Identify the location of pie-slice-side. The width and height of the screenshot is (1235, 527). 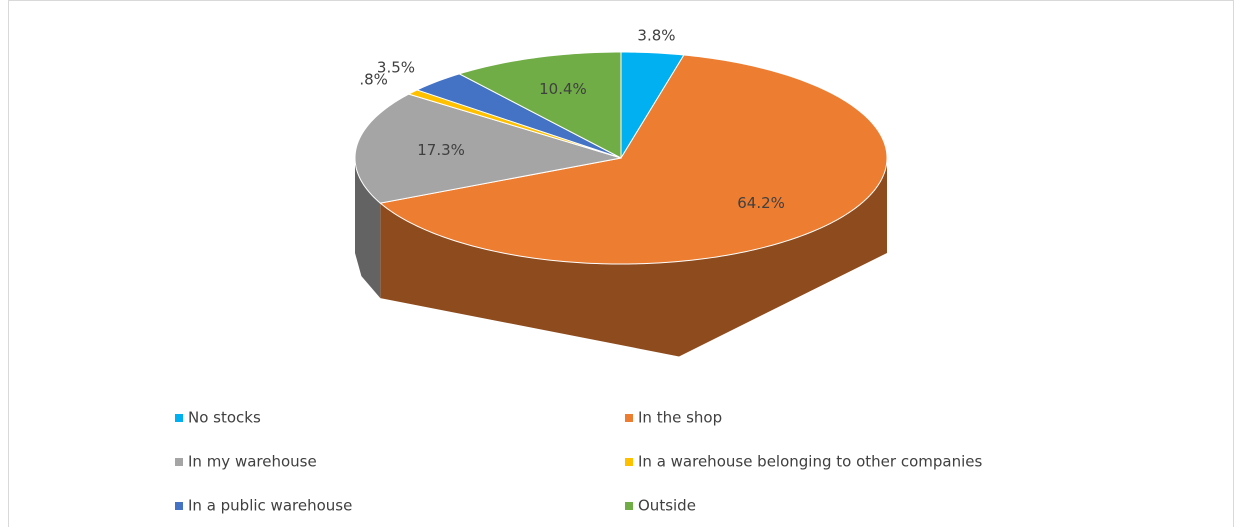
(368, 228).